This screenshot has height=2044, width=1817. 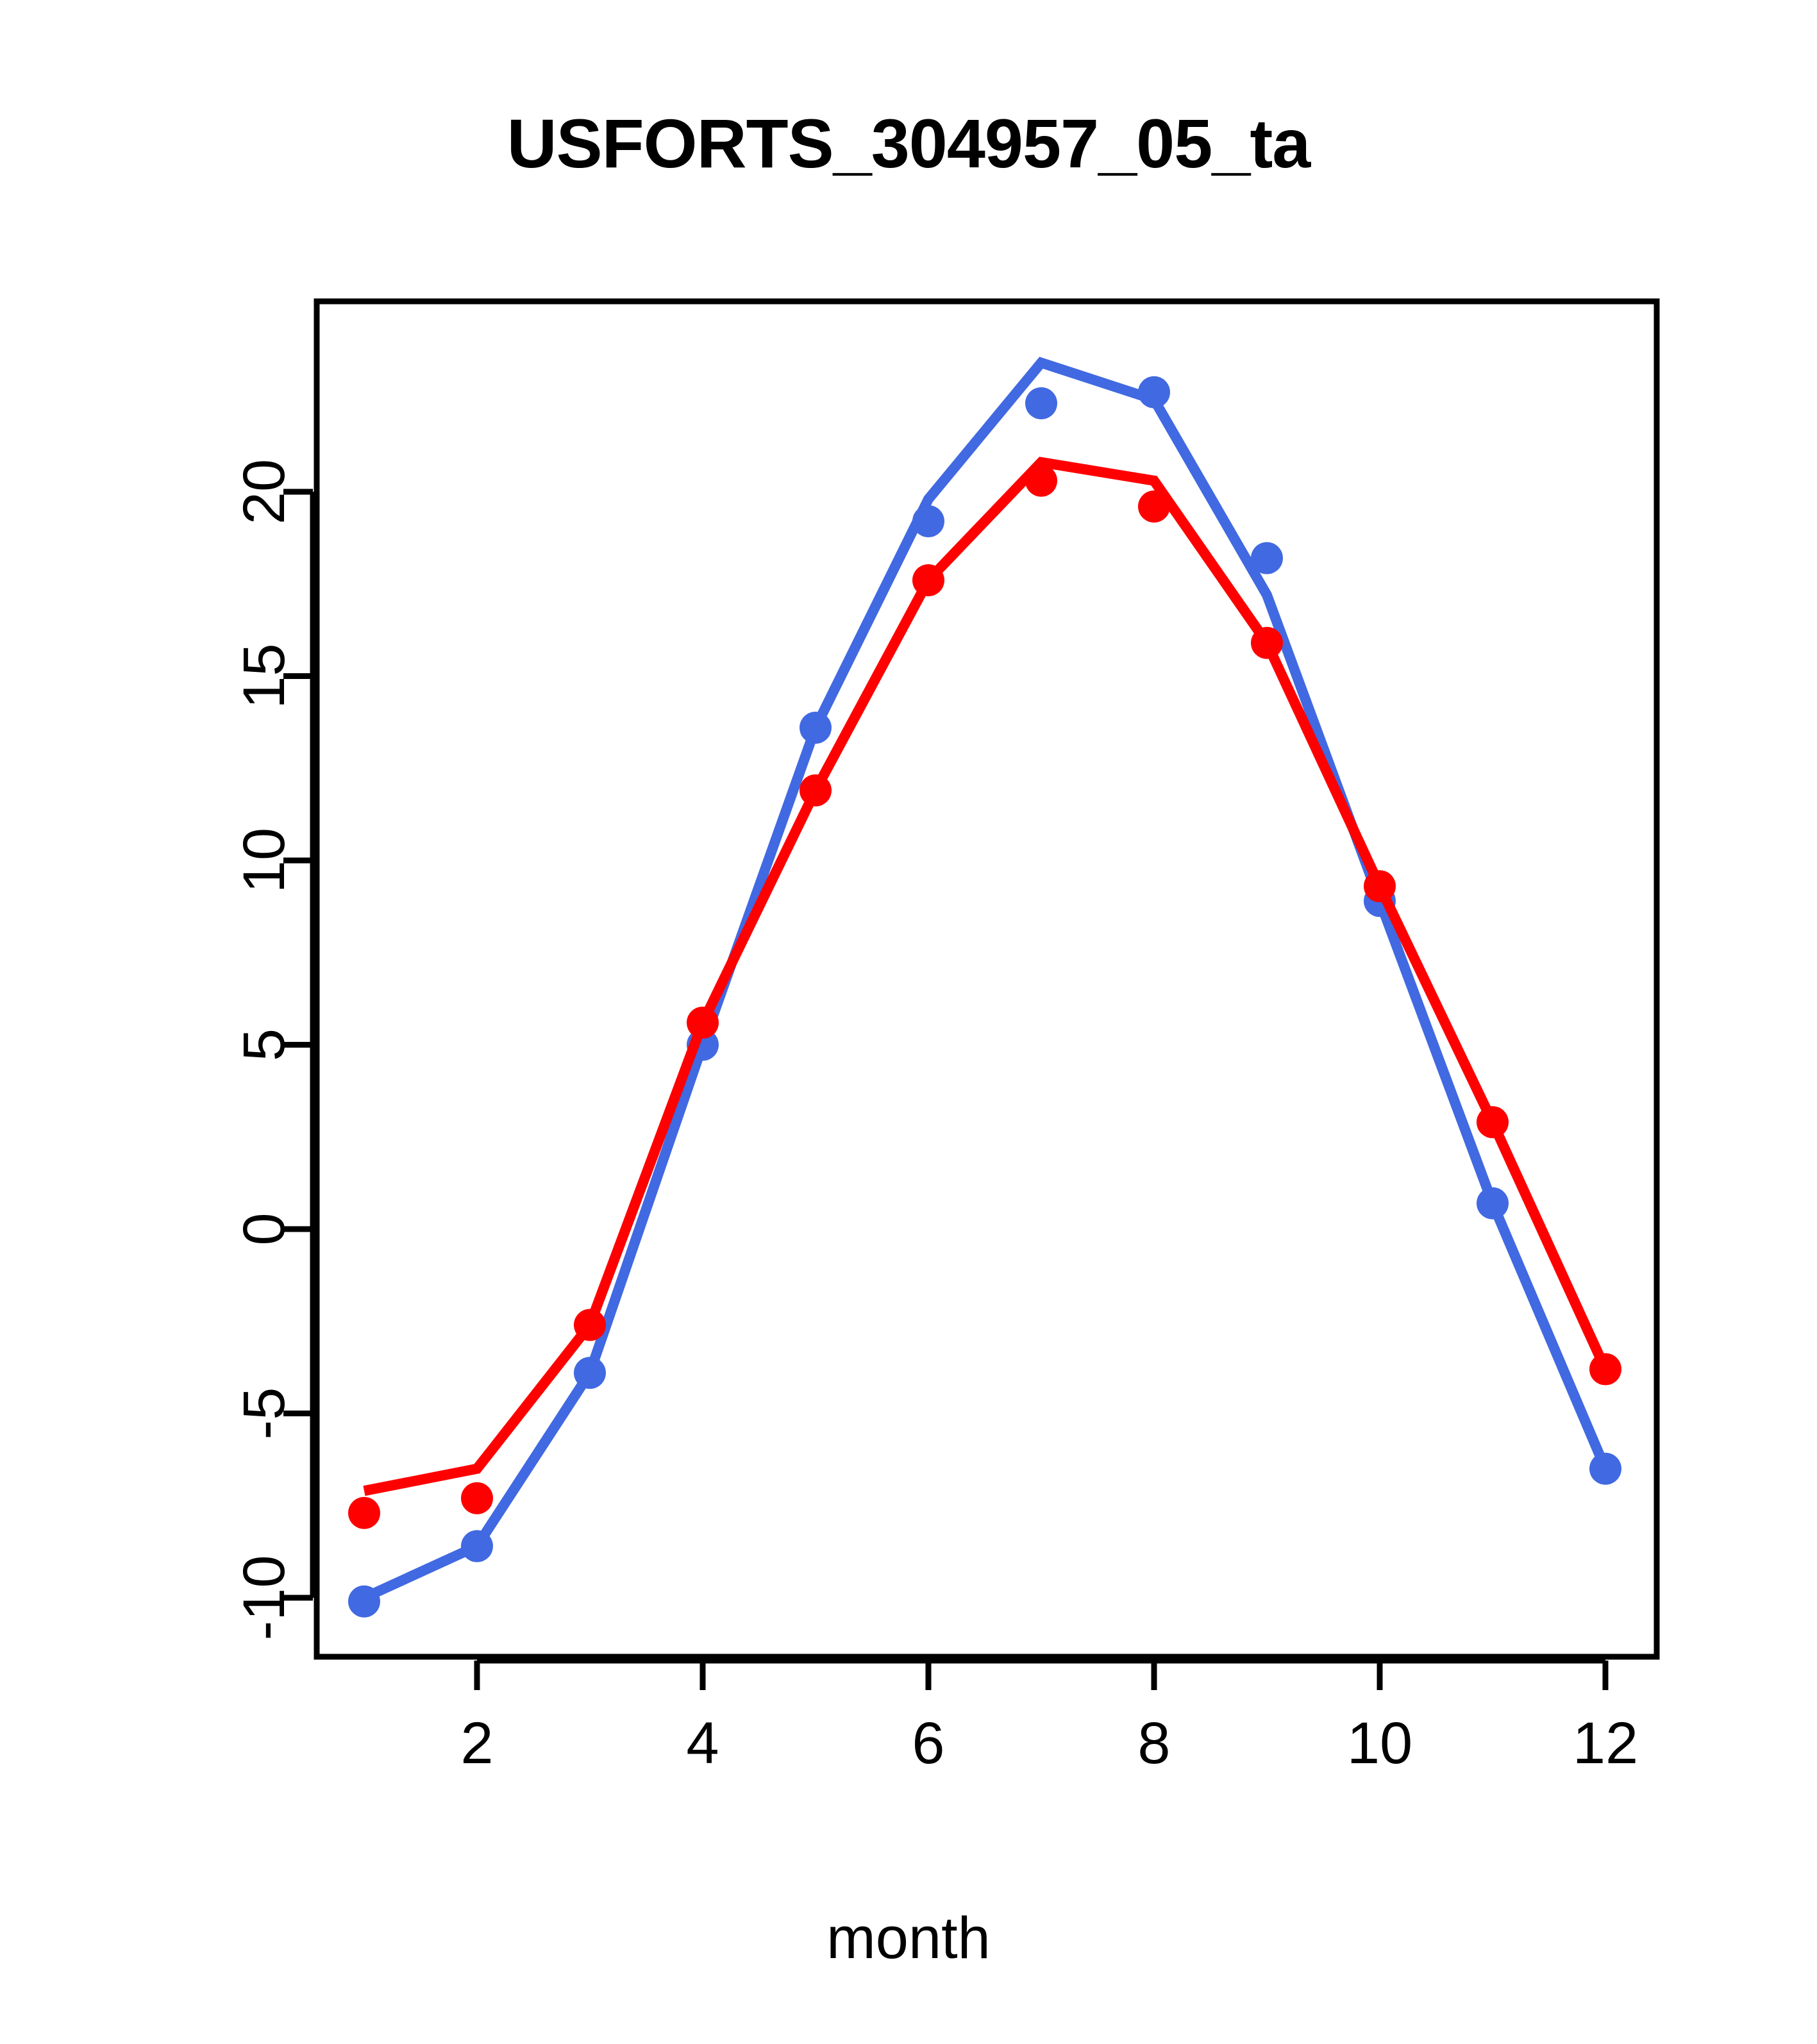 I want to click on x-axis-label: month, so click(x=908, y=1939).